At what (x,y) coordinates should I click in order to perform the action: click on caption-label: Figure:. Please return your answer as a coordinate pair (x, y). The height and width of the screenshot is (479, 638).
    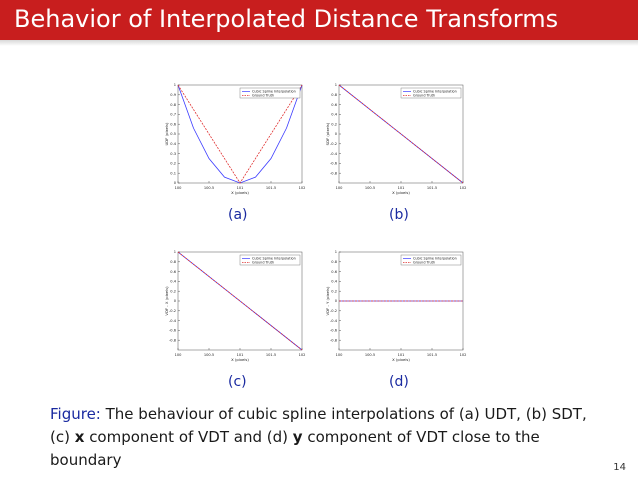
    Looking at the image, I should click on (75, 414).